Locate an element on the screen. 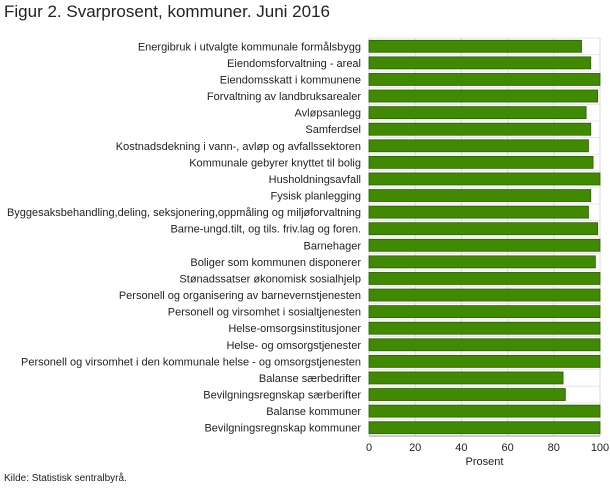 The width and height of the screenshot is (610, 488). category-label: Helse- og omsorgstjenester is located at coordinates (293, 346).